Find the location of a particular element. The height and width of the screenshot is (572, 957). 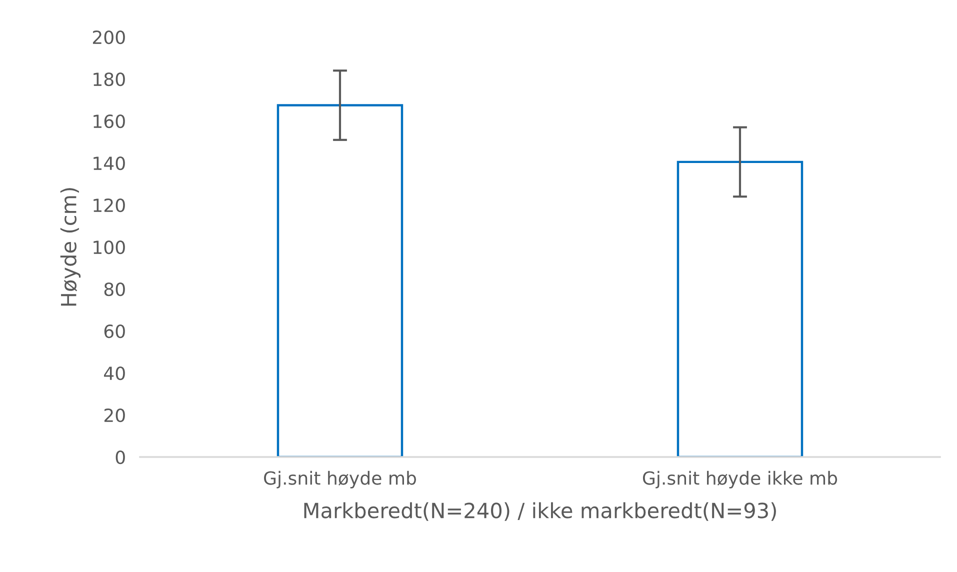

y-tick-label: 100 is located at coordinates (109, 247).